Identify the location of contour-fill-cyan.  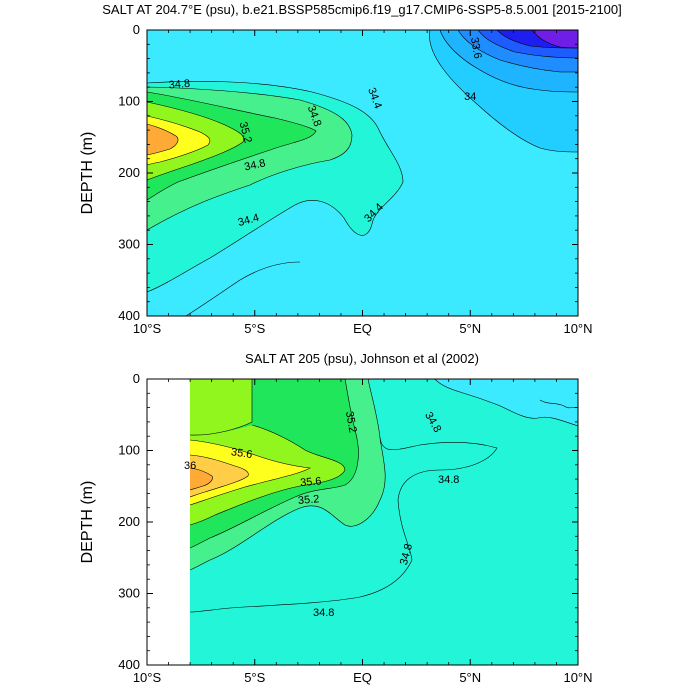
(506, 402).